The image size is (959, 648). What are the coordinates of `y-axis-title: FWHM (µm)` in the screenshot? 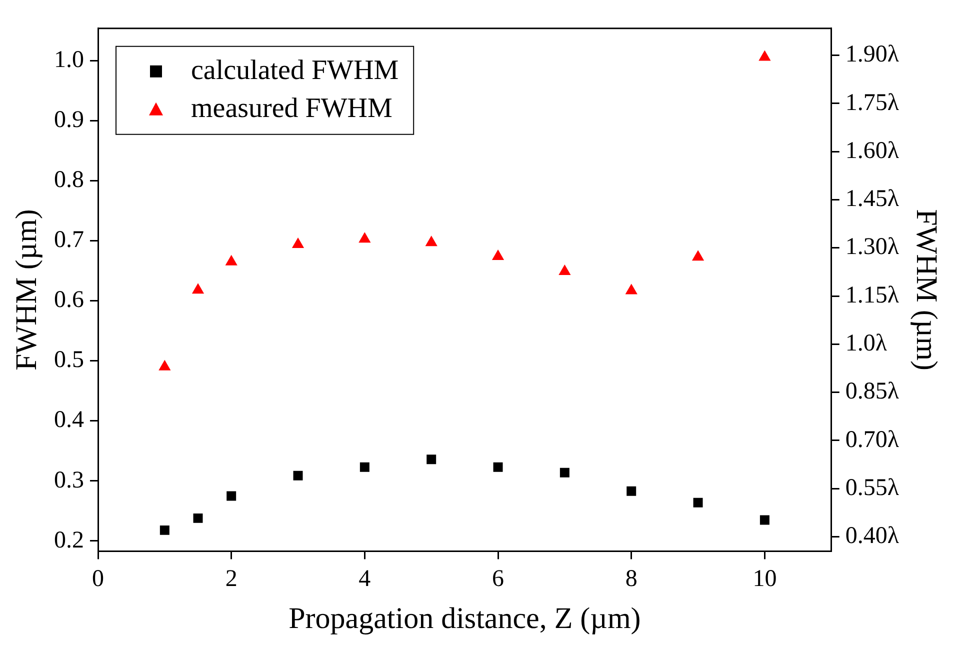 It's located at (26, 290).